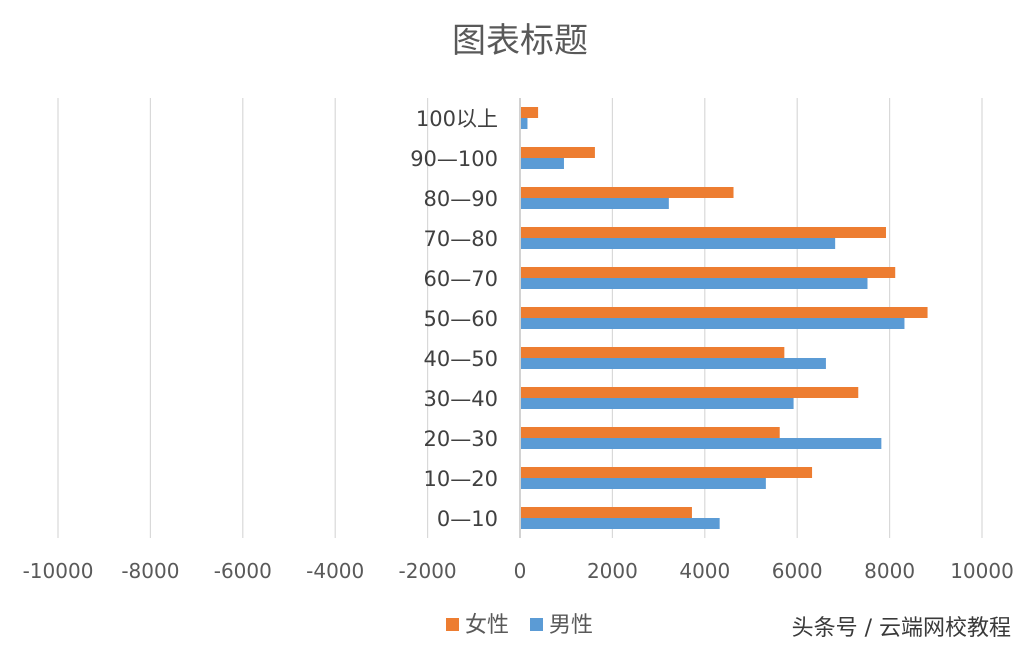 The height and width of the screenshot is (652, 1027). What do you see at coordinates (461, 359) in the screenshot?
I see `category-label: 40—50` at bounding box center [461, 359].